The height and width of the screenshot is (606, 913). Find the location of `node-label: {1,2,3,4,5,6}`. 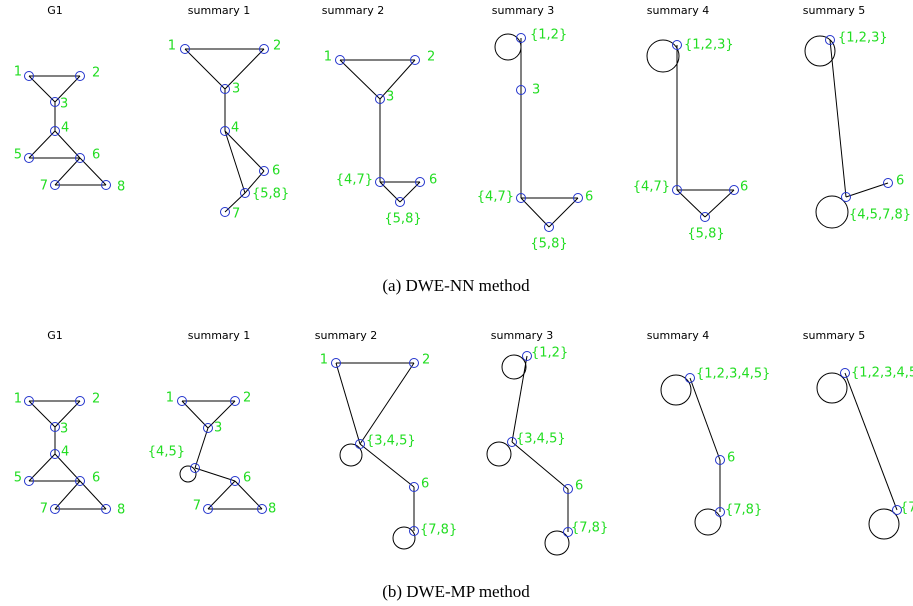

node-label: {1,2,3,4,5,6} is located at coordinates (882, 373).